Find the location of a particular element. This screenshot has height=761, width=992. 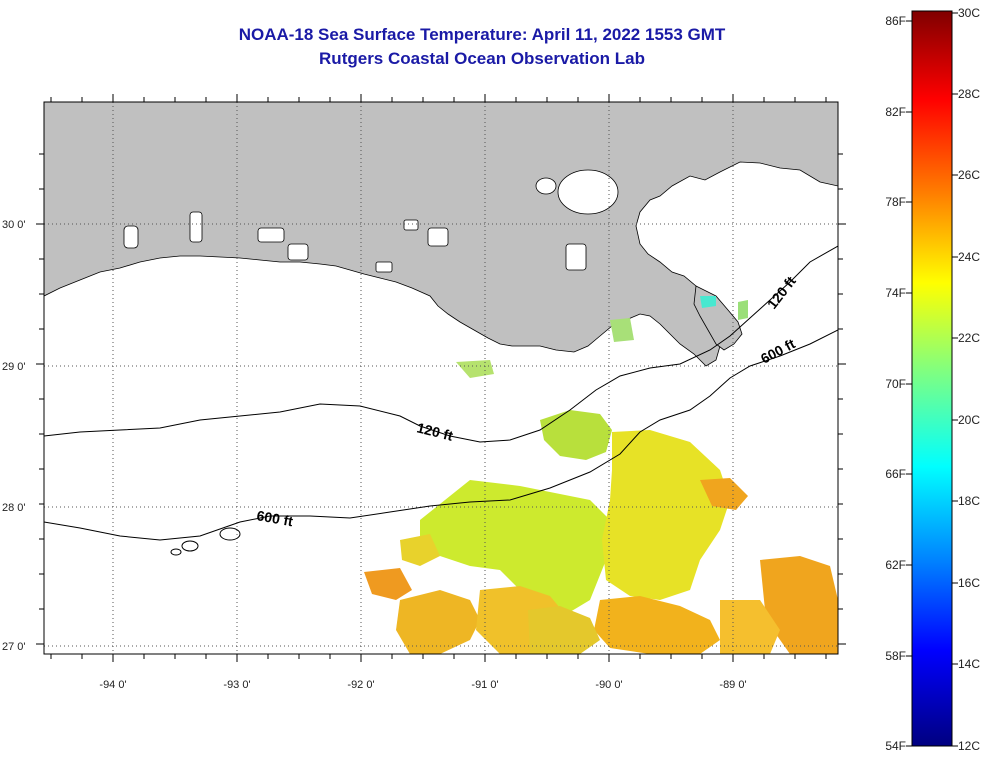

cb-c-16: 16C is located at coordinates (969, 583).